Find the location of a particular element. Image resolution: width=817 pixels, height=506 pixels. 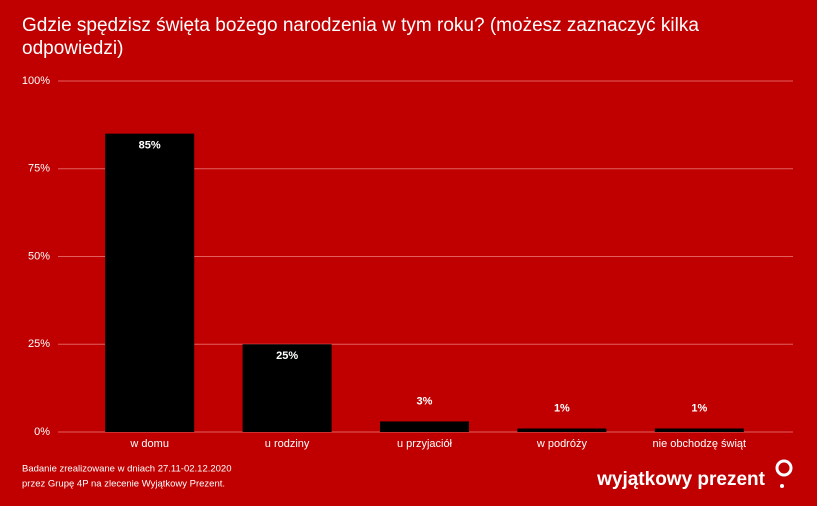

x-tick-label: u rodziny is located at coordinates (287, 444).